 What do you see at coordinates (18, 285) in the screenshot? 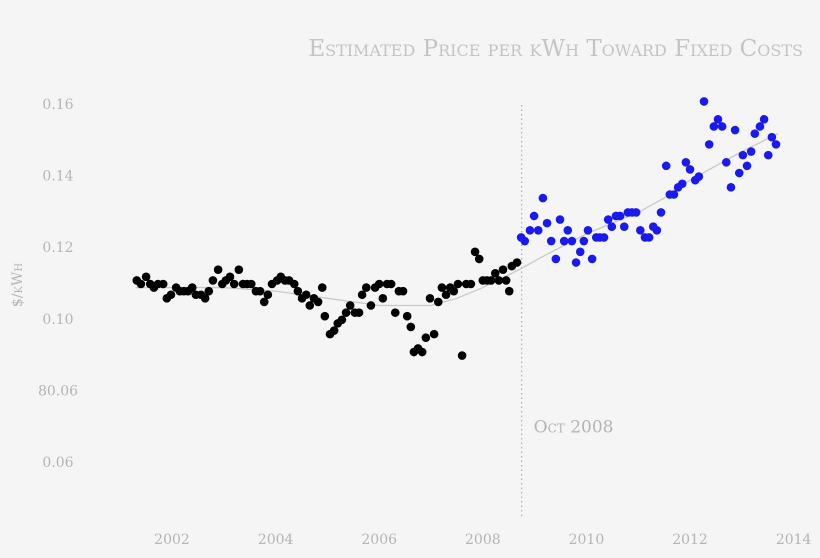
I see `y-axis-label: $/kWh` at bounding box center [18, 285].